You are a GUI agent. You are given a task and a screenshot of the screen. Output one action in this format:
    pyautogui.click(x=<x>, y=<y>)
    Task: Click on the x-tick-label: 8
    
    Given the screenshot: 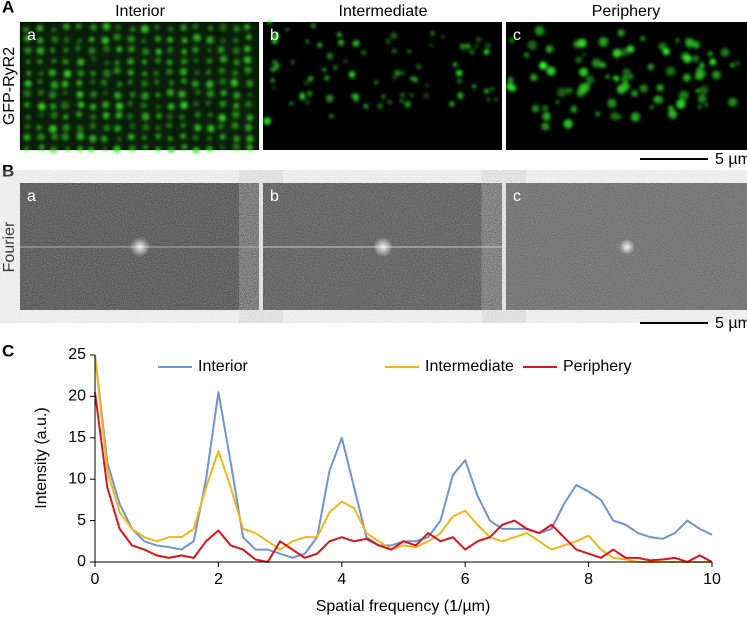 What is the action you would take?
    pyautogui.click(x=588, y=579)
    